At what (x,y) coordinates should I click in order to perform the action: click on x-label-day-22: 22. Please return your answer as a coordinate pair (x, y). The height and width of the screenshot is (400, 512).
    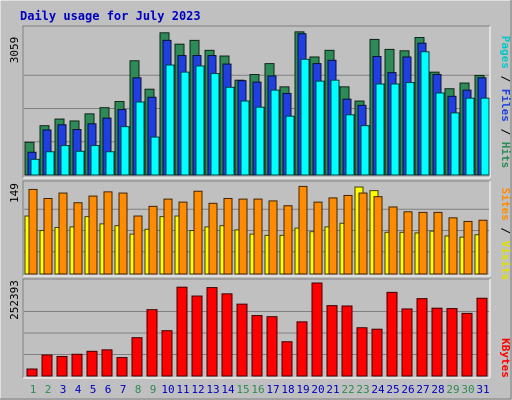
    Looking at the image, I should click on (347, 389).